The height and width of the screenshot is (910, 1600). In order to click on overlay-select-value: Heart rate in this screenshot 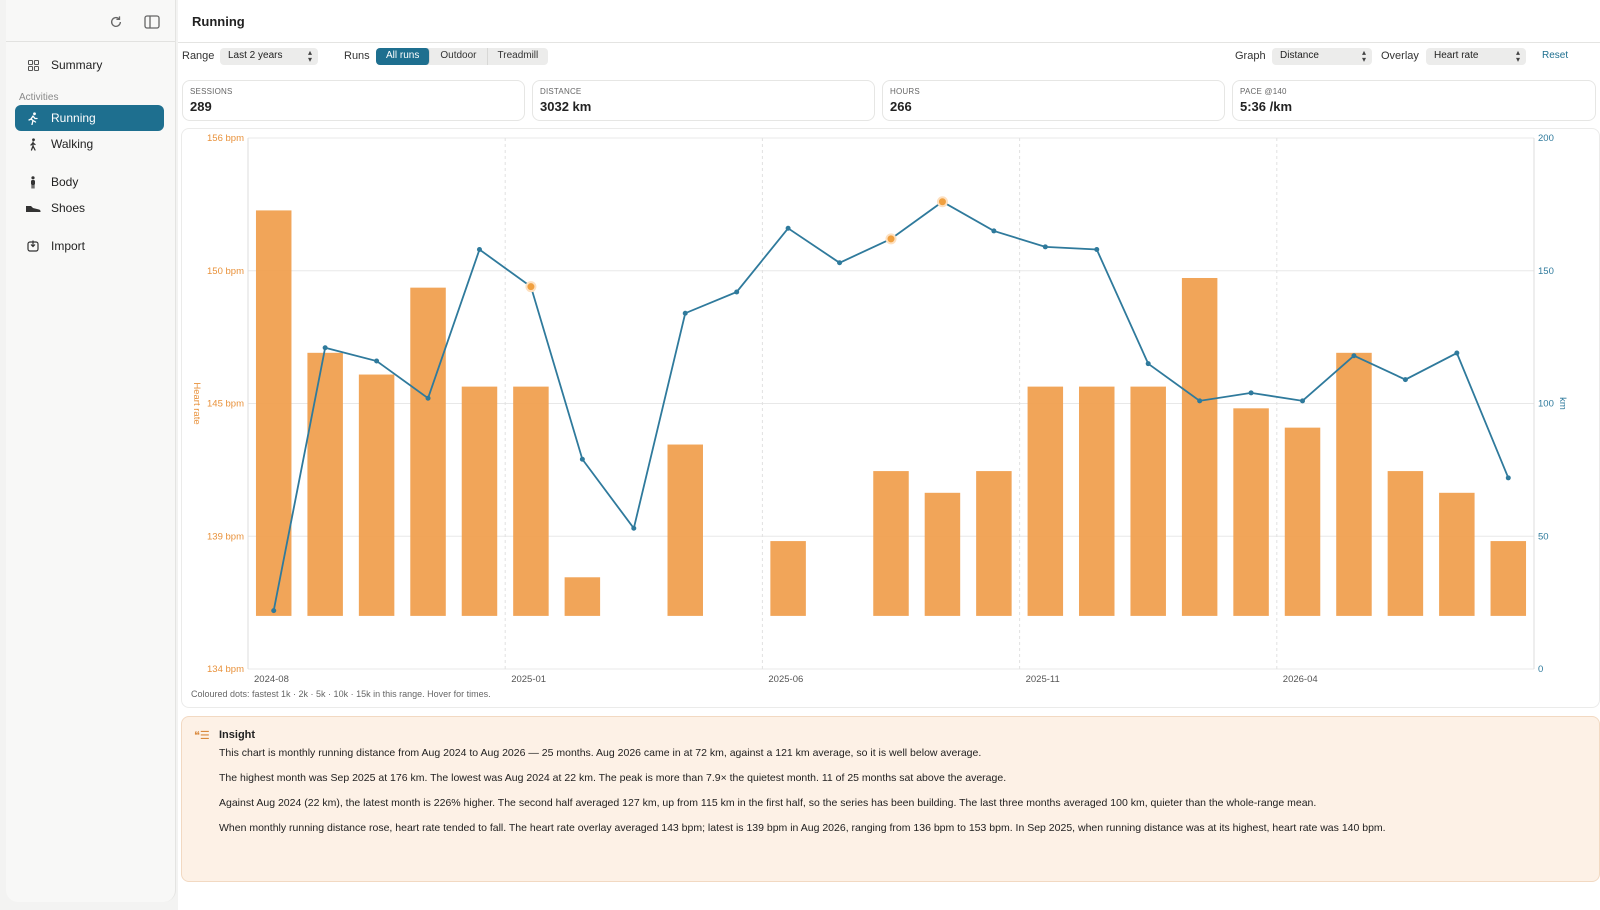, I will do `click(1456, 55)`.